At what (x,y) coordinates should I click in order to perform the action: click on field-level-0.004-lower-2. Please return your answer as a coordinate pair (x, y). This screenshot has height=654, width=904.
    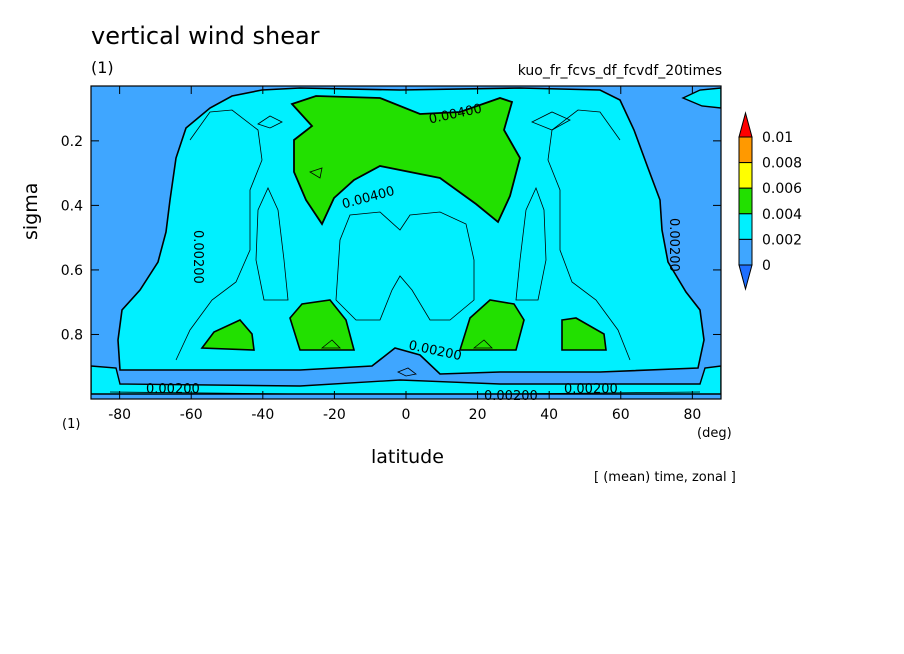
    Looking at the image, I should click on (322, 325).